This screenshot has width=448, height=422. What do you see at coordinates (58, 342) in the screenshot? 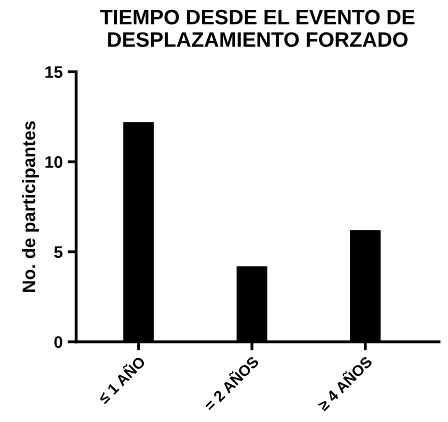
I see `y-tick-label: 0` at bounding box center [58, 342].